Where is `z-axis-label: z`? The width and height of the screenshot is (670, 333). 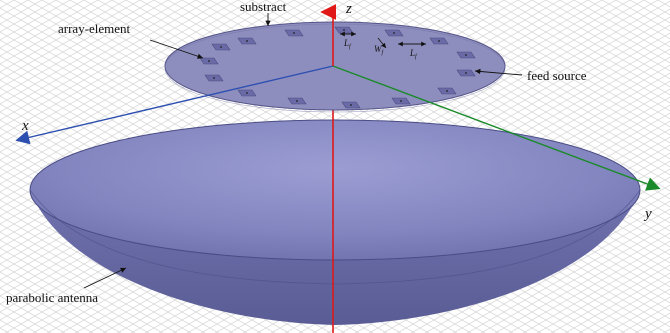
z-axis-label: z is located at coordinates (348, 9).